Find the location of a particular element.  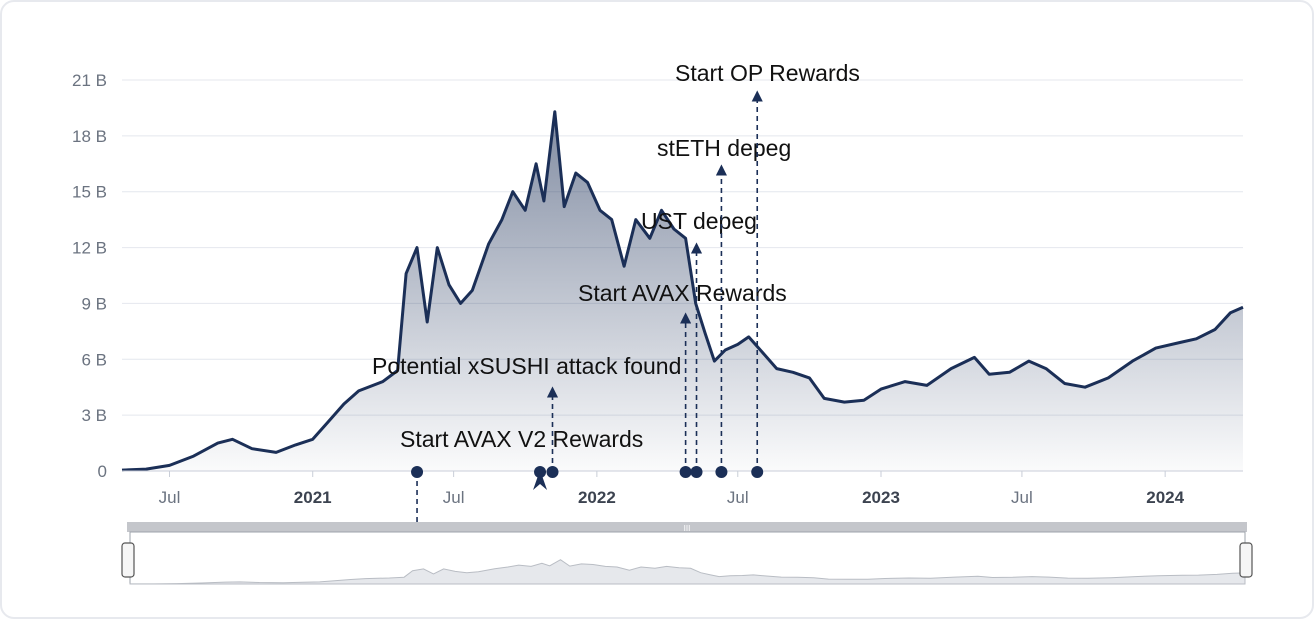

annotation-label: Start OP Rewards is located at coordinates (767, 73).